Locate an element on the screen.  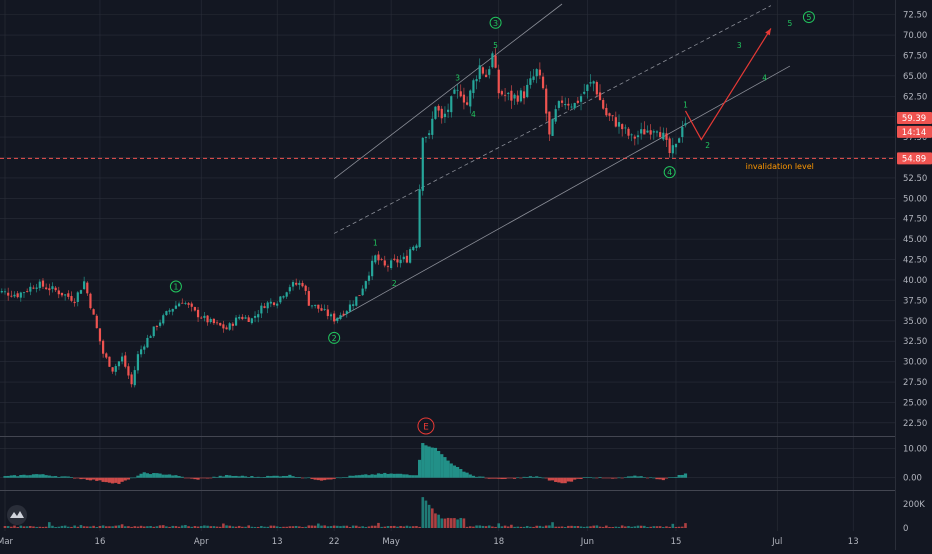
earnings-icon is located at coordinates (426, 426).